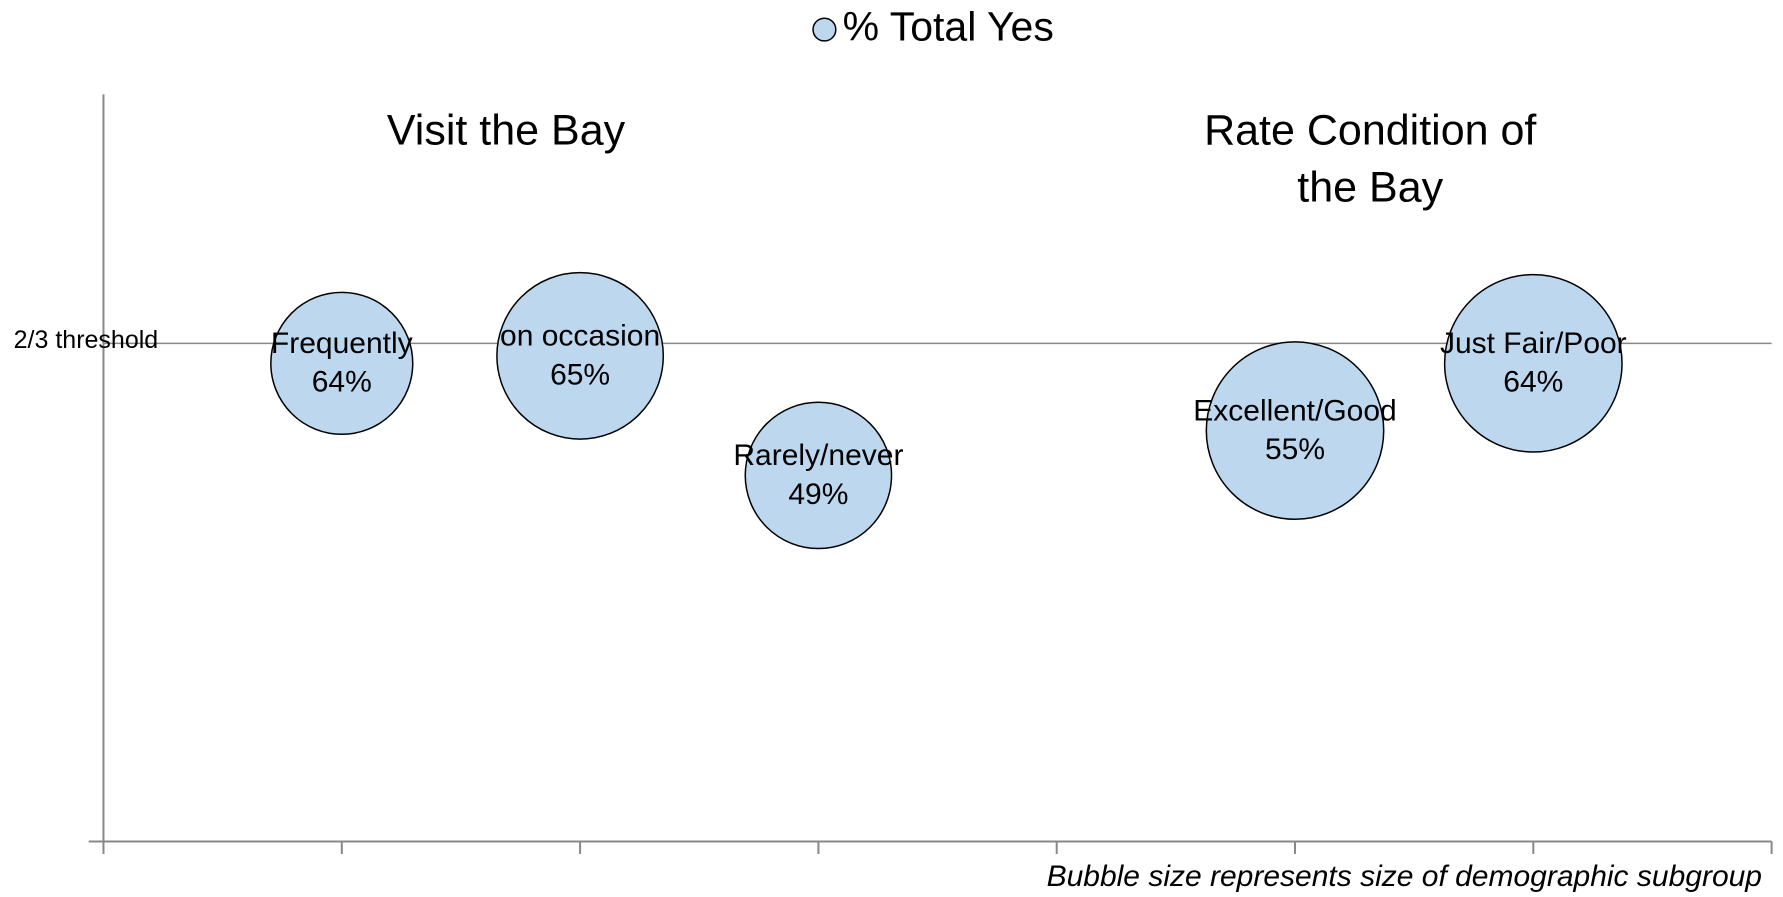  Describe the element at coordinates (506, 130) in the screenshot. I see `group-label: Visit the Bay` at that location.